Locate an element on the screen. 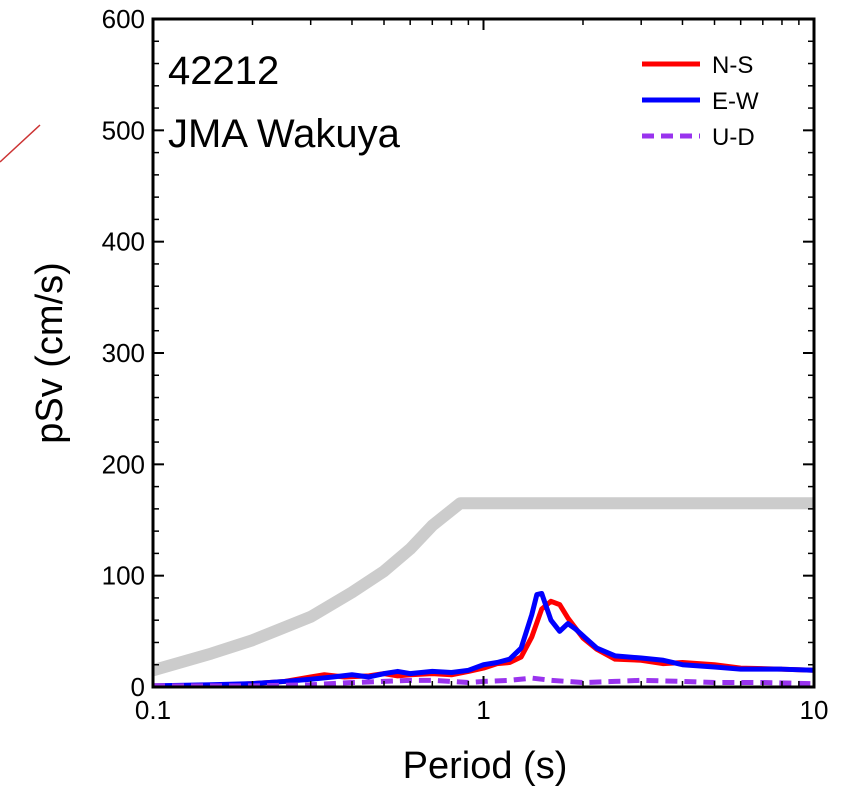  y-tick-label: 300 is located at coordinates (123, 353).